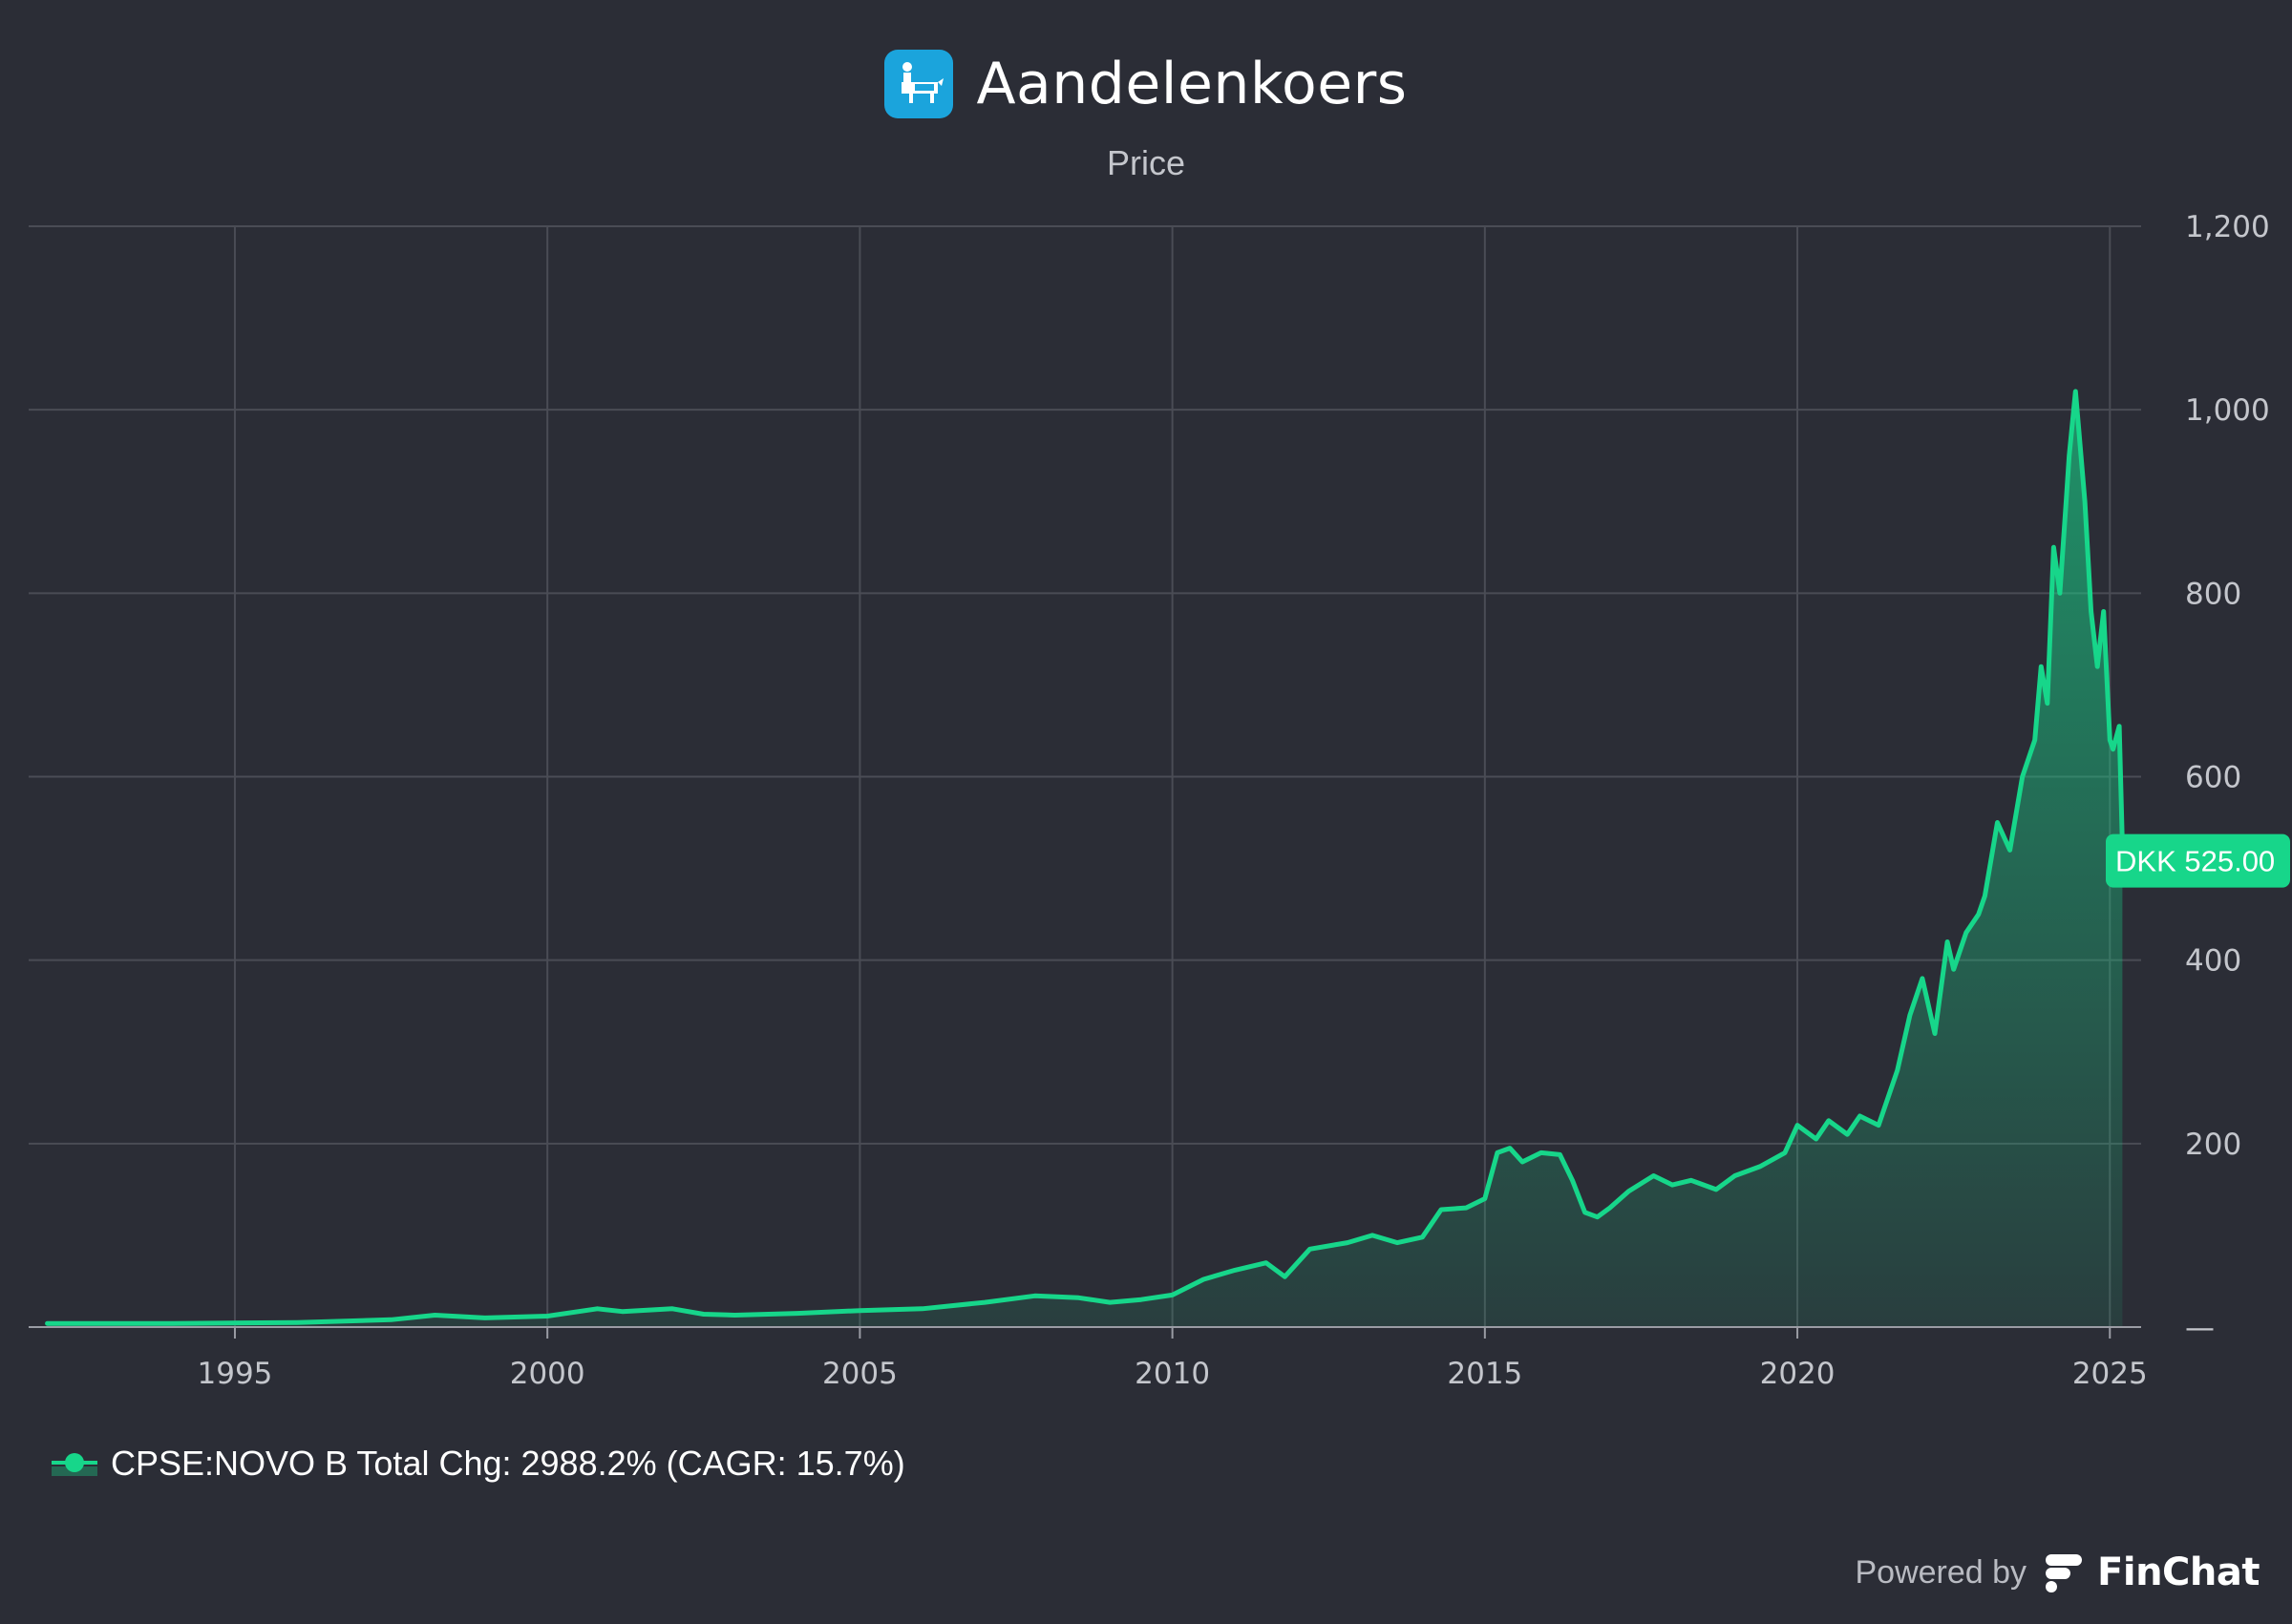  Describe the element at coordinates (1484, 1374) in the screenshot. I see `x-tick-label: 2015` at that location.